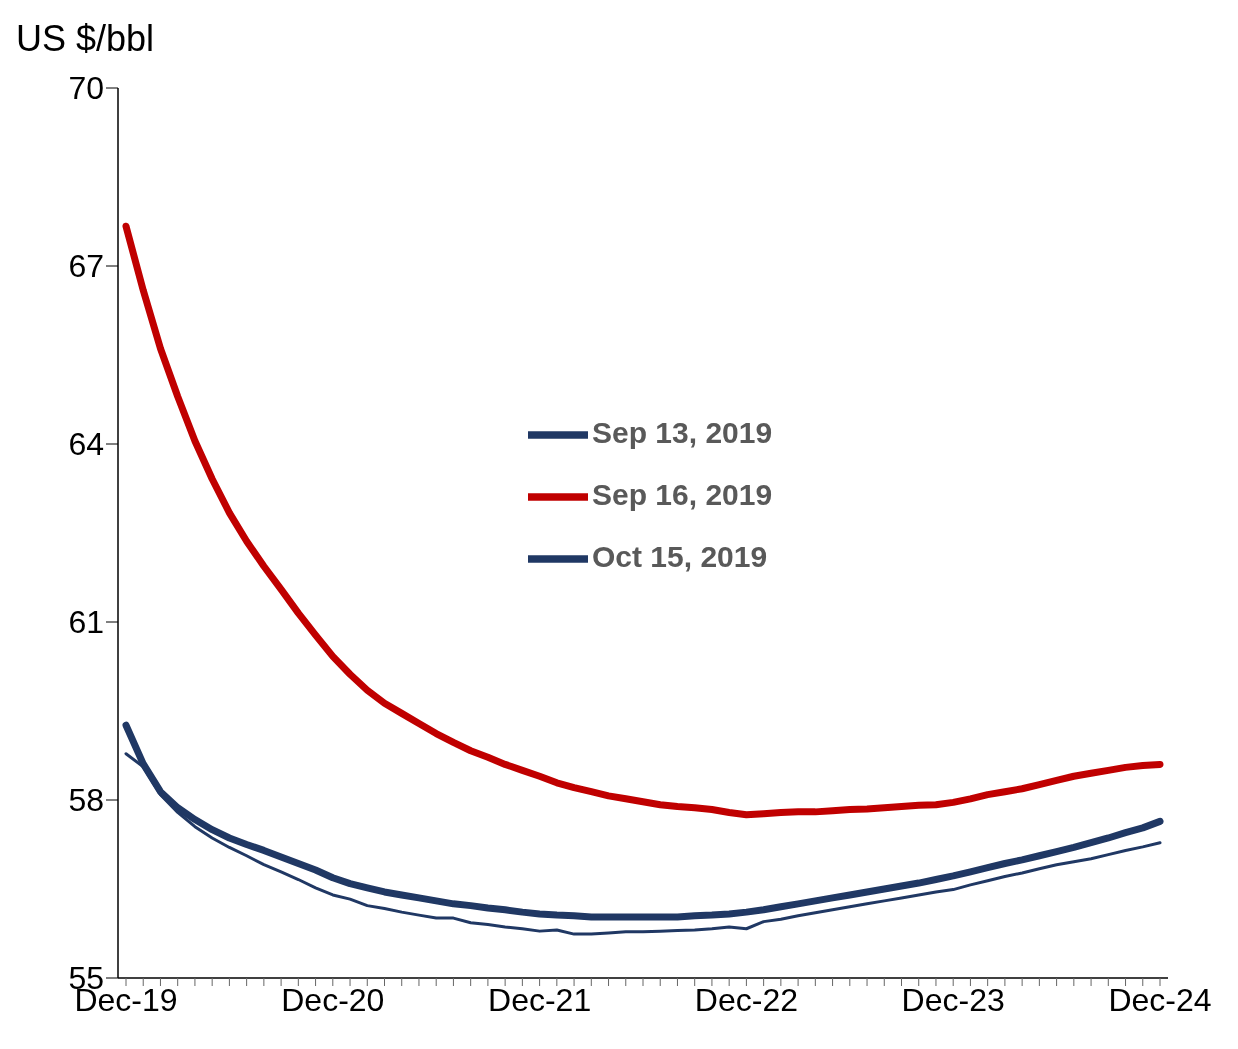  What do you see at coordinates (680, 557) in the screenshot?
I see `legend-label: Oct 15, 2019` at bounding box center [680, 557].